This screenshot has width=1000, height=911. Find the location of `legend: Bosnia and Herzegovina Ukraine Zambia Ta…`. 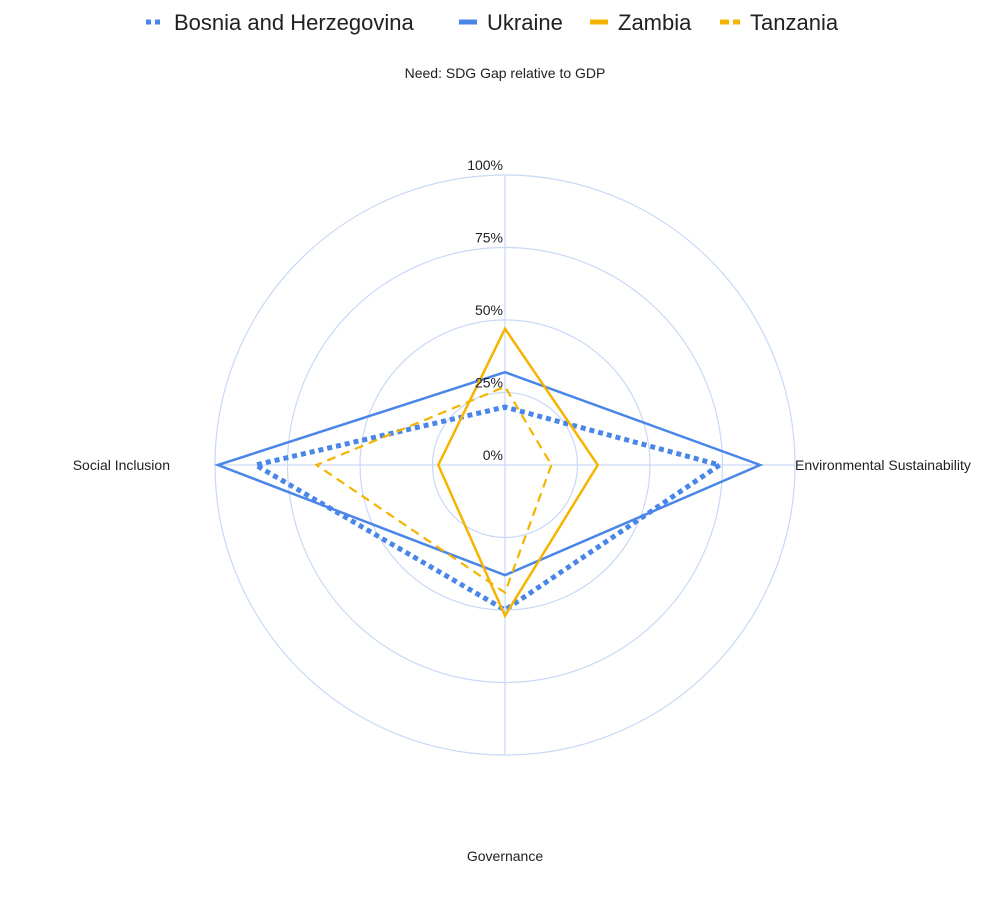

legend: Bosnia and Herzegovina Ukraine Zambia Ta… is located at coordinates (492, 22).